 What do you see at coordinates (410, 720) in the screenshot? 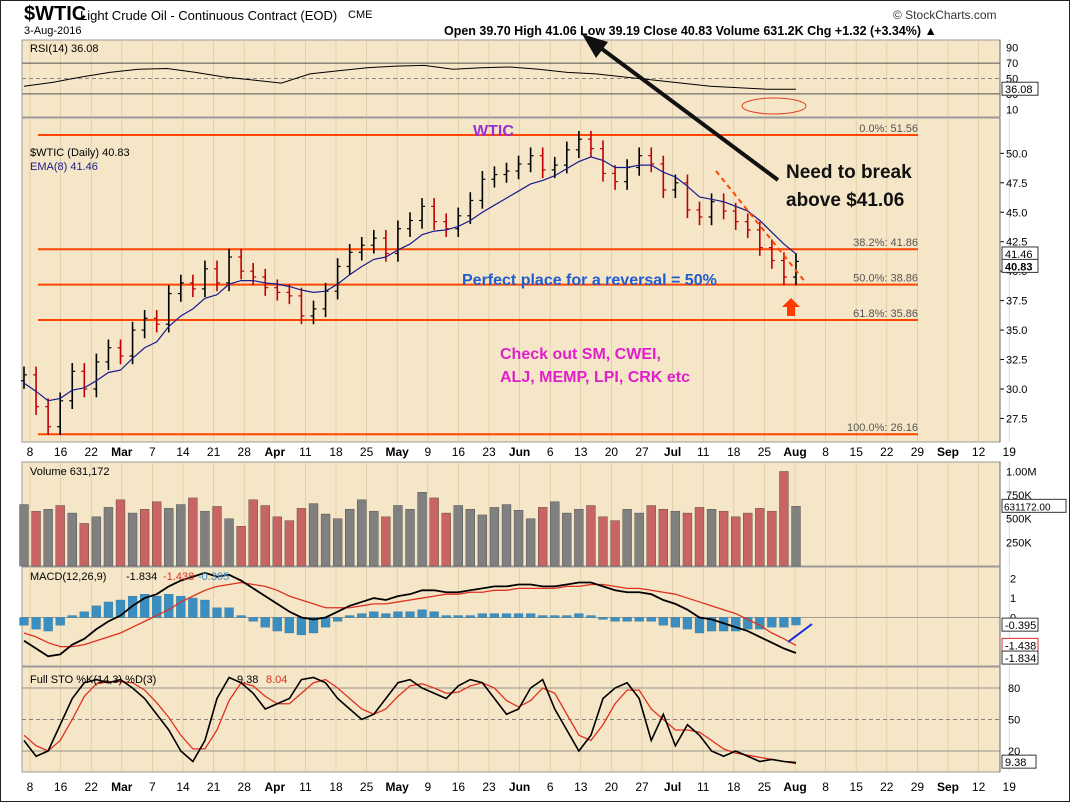
I see `sto-k-line` at bounding box center [410, 720].